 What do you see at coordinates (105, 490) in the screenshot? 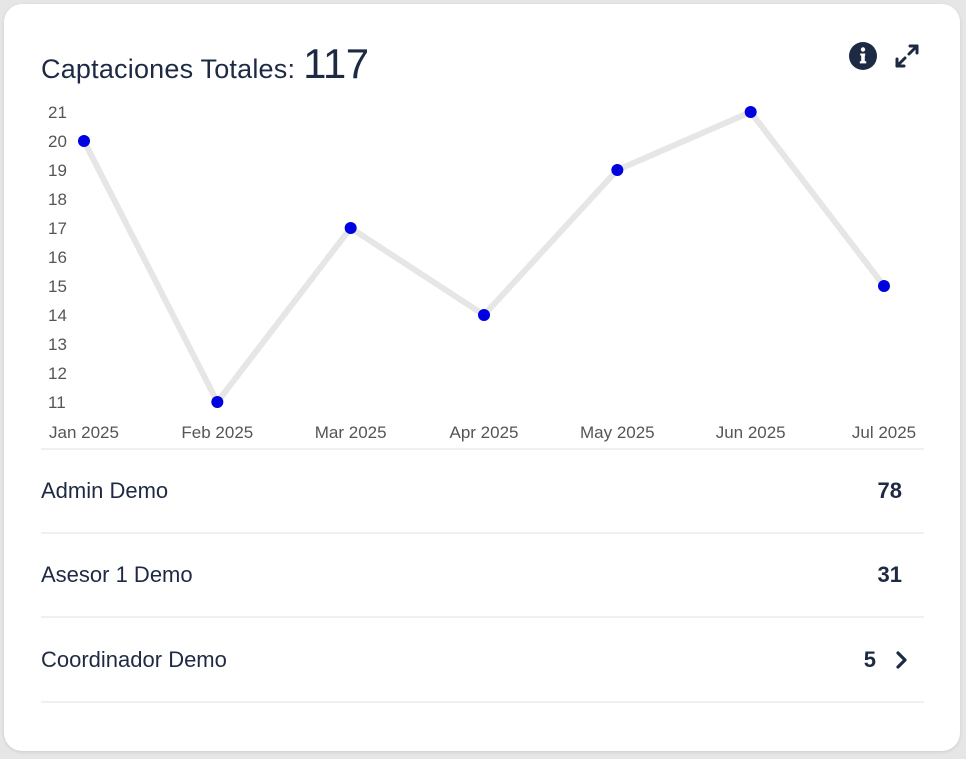
I see `row-name: Admin Demo` at bounding box center [105, 490].